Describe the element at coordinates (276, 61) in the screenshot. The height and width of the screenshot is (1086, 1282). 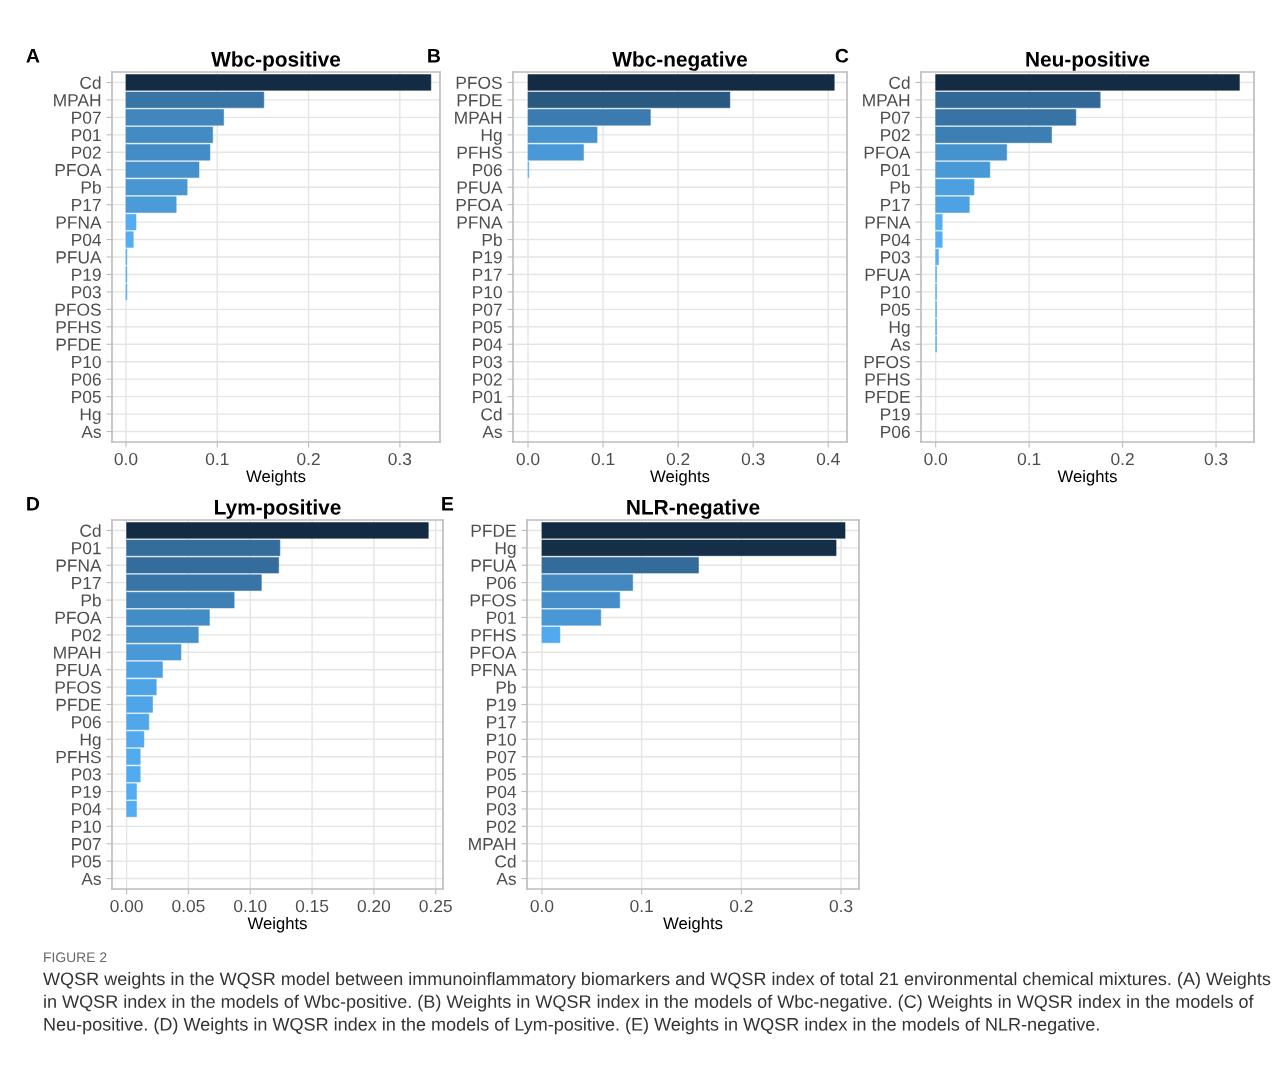
I see `chart-title: Wbc-positive` at that location.